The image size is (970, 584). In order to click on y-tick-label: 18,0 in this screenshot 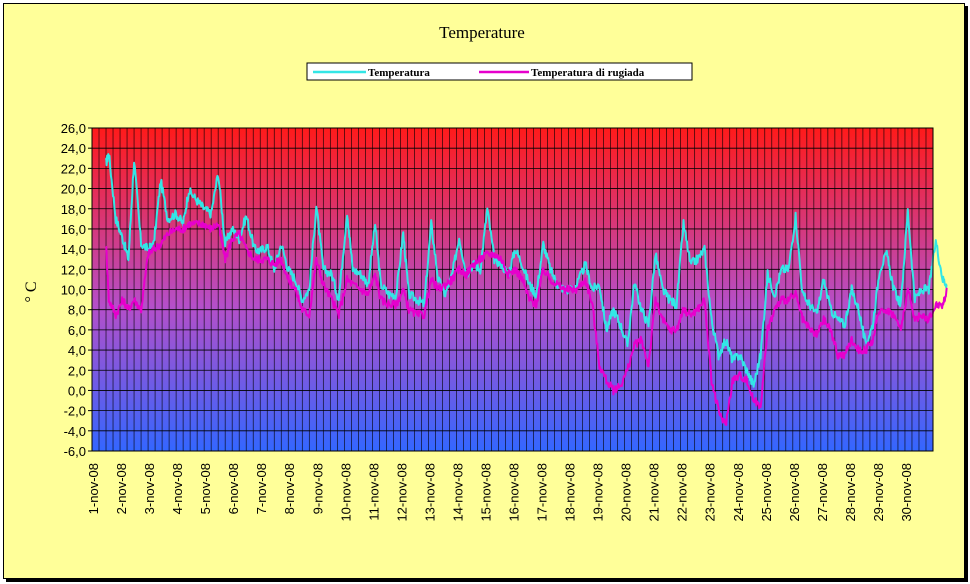, I will do `click(73, 209)`.